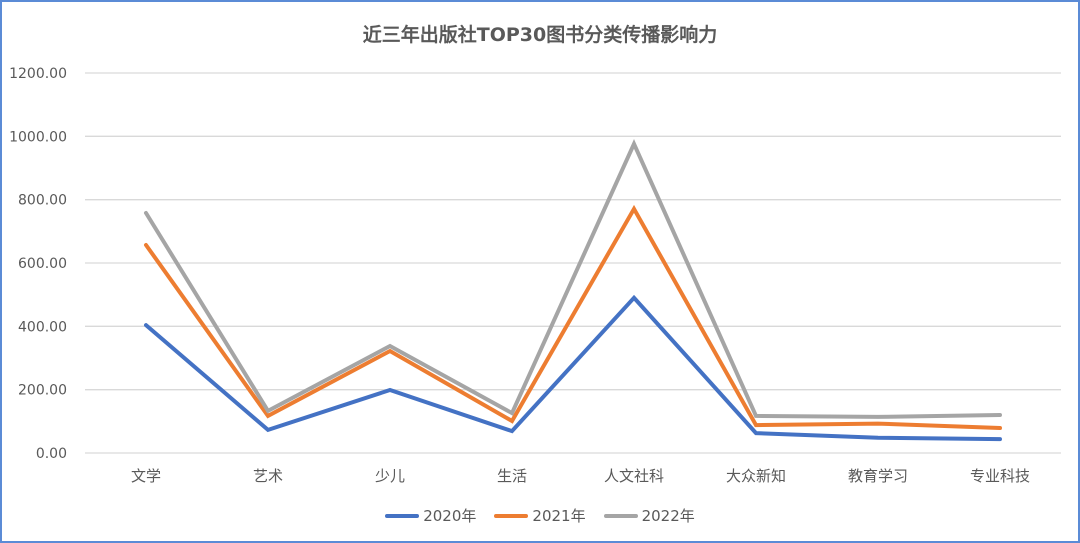 The image size is (1080, 543). What do you see at coordinates (390, 476) in the screenshot?
I see `x-tick-label: 少儿` at bounding box center [390, 476].